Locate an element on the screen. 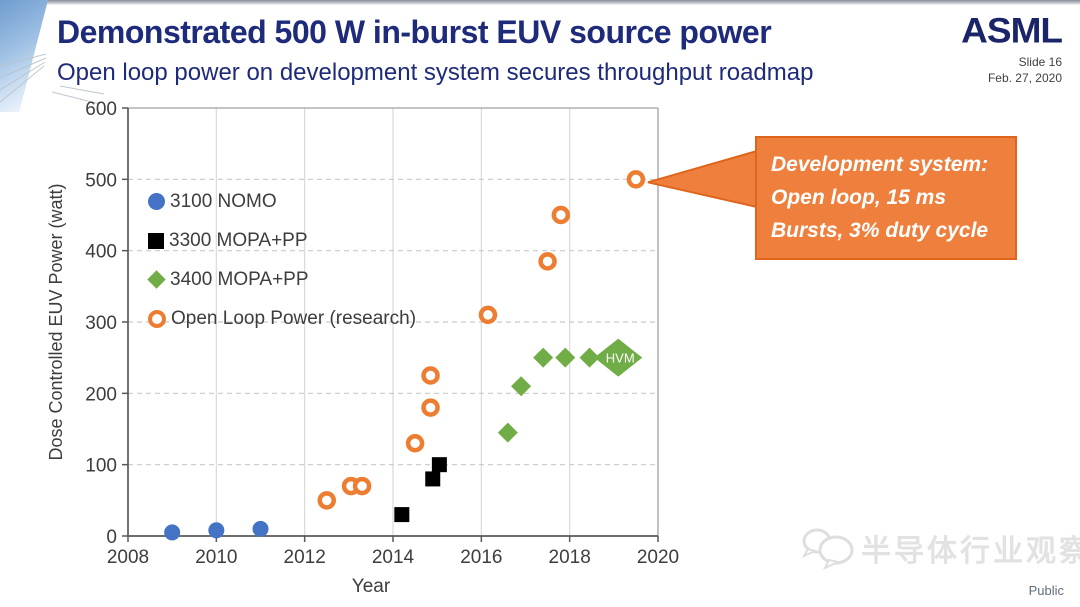  svg-text: 2010 is located at coordinates (216, 557).